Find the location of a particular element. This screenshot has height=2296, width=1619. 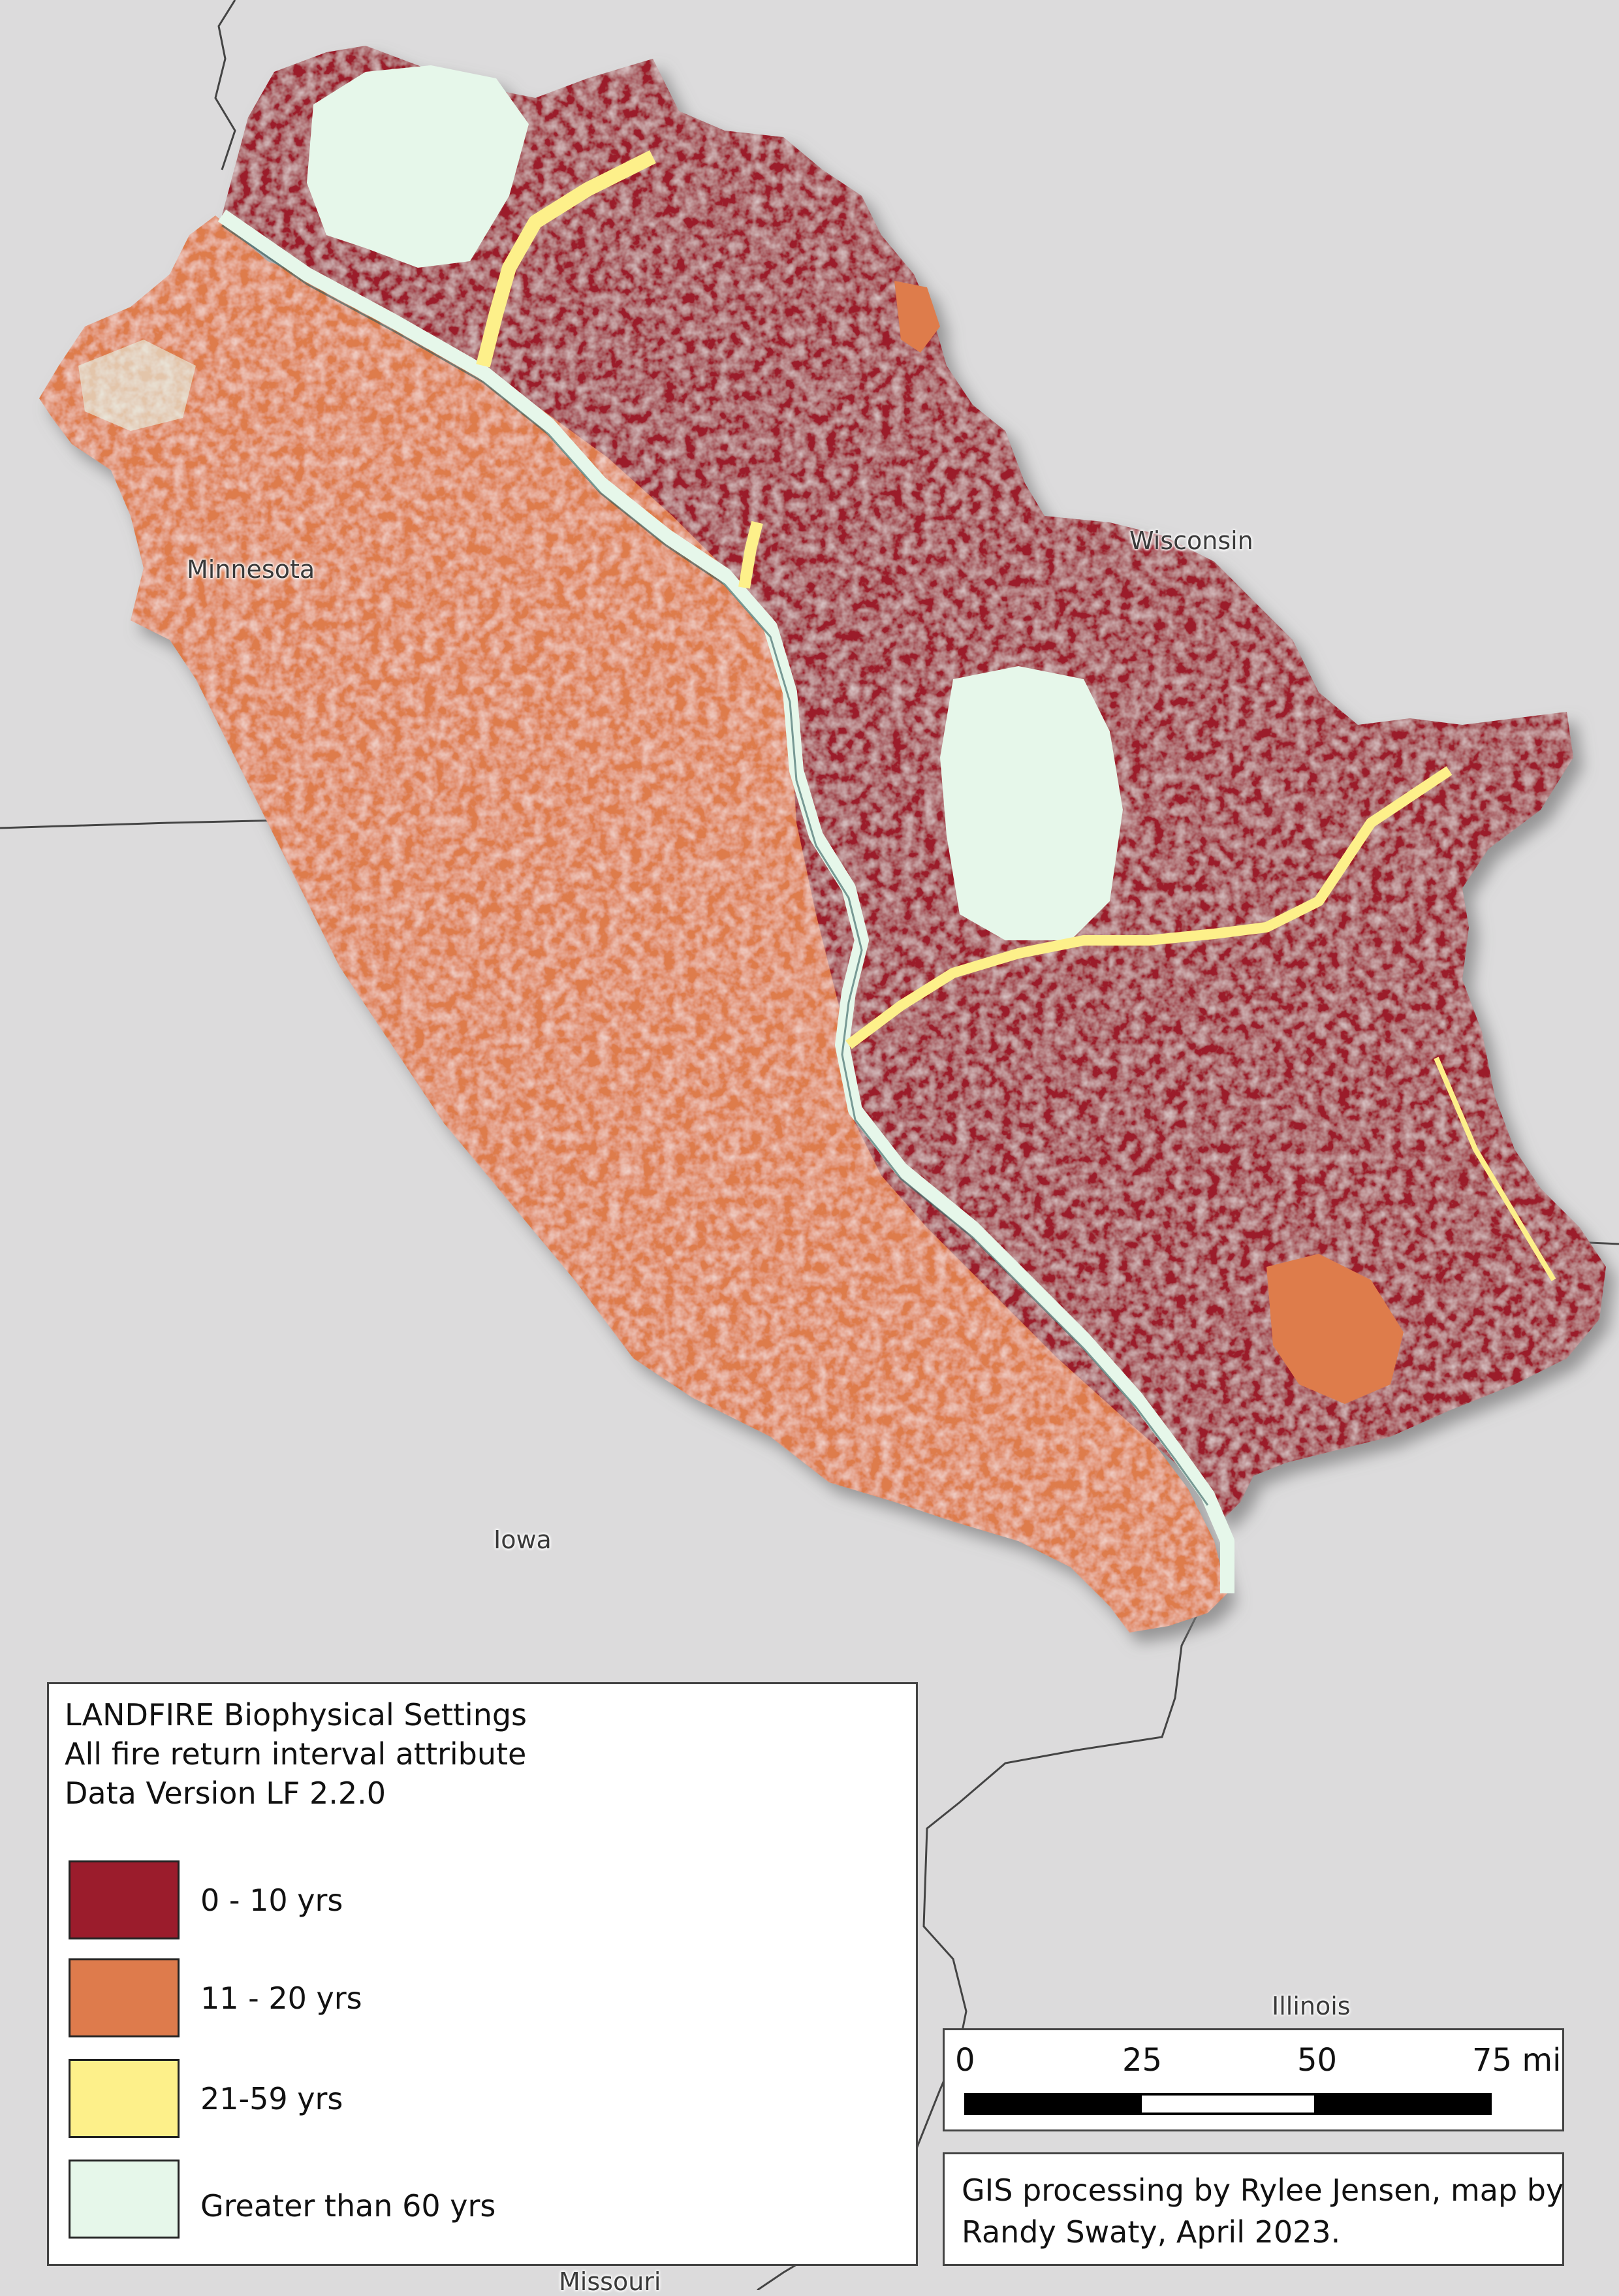

minnesota-iowa-border is located at coordinates (157, 823).